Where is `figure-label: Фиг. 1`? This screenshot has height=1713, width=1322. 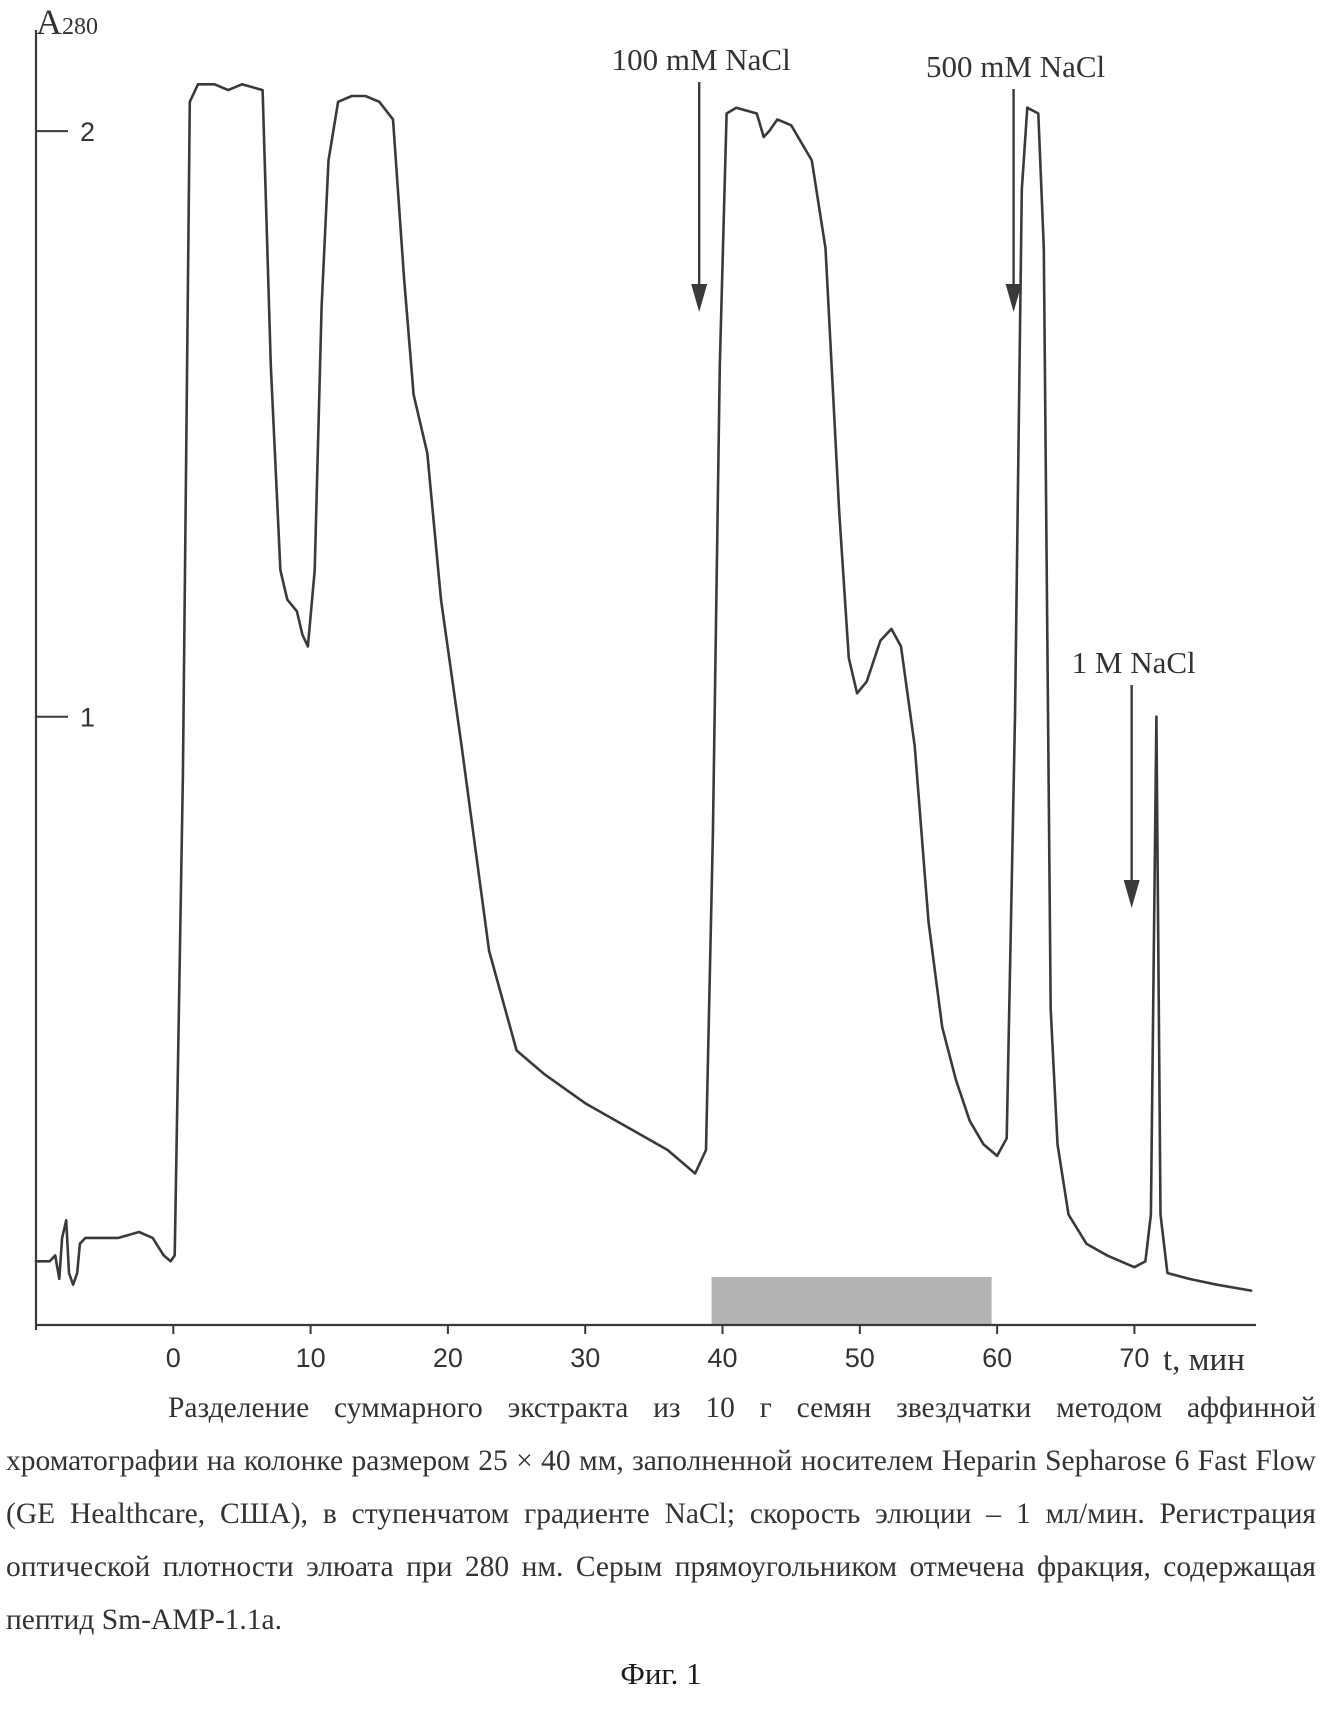 figure-label: Фиг. 1 is located at coordinates (661, 1674).